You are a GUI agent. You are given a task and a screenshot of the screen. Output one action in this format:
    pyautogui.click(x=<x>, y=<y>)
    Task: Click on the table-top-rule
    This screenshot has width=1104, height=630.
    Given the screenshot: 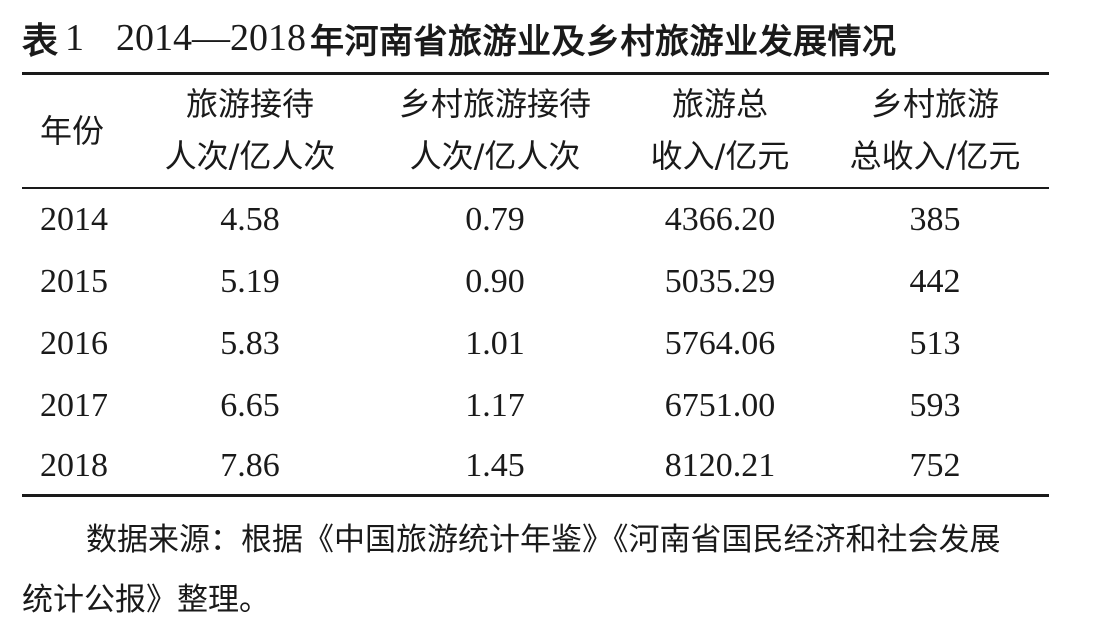 What is the action you would take?
    pyautogui.click(x=535, y=73)
    